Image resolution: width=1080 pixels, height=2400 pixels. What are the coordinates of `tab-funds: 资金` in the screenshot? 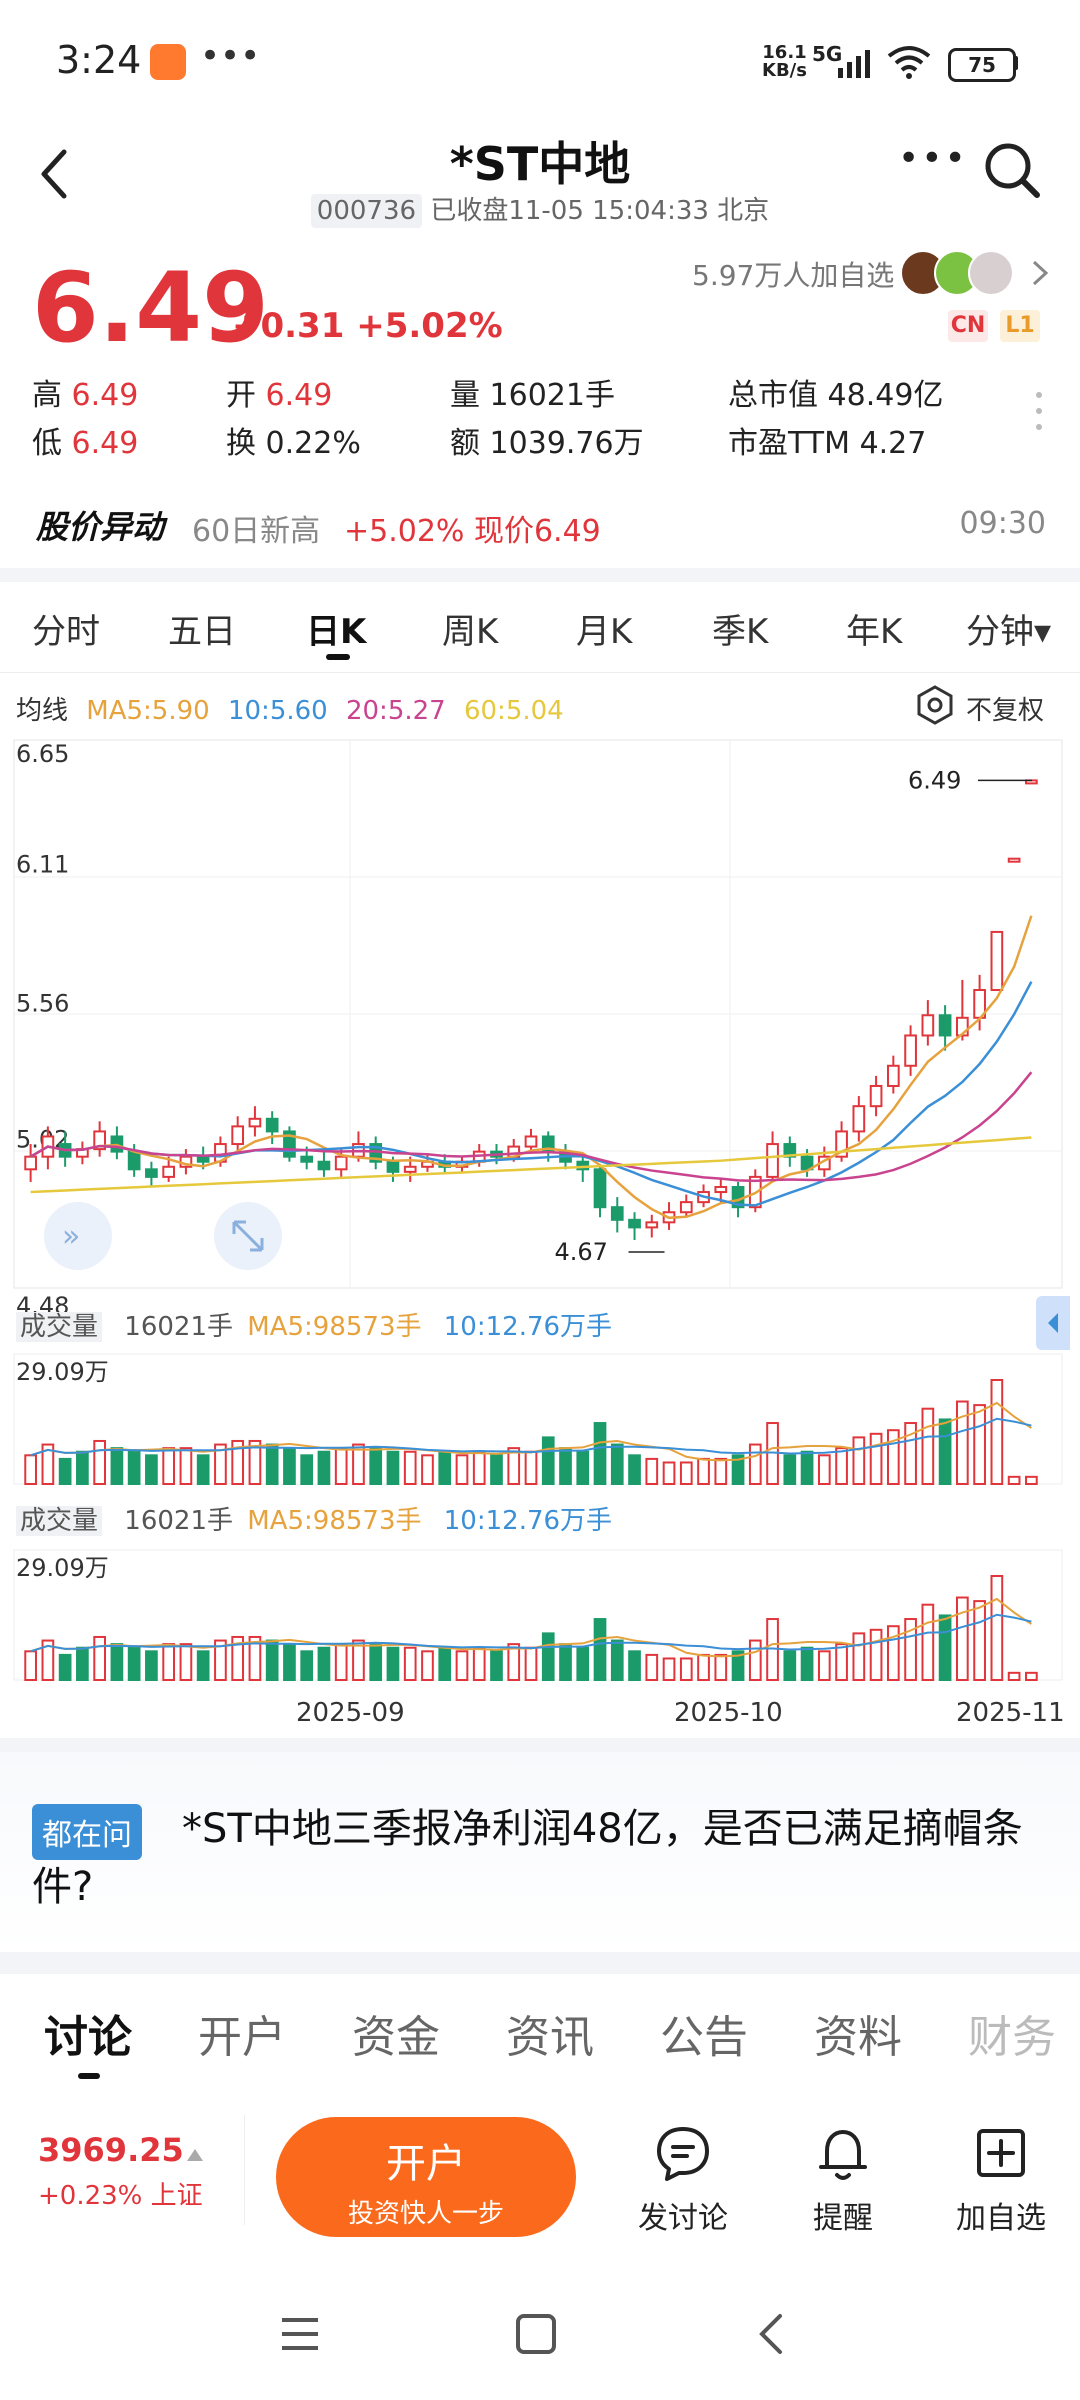 It's located at (396, 2037).